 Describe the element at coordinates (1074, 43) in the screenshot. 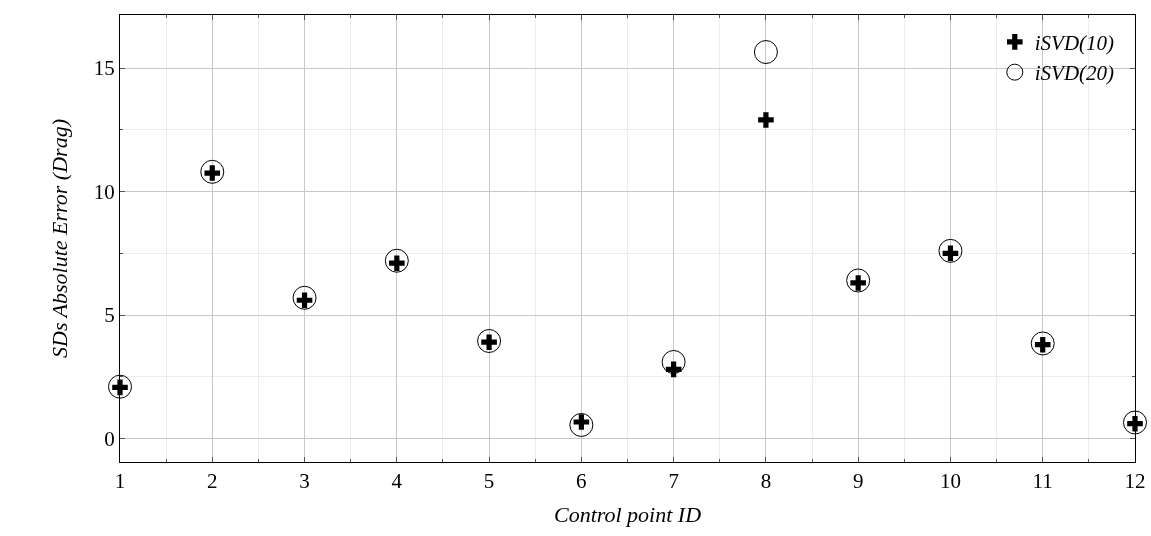

I see `legend-label: iSVD(10)` at that location.